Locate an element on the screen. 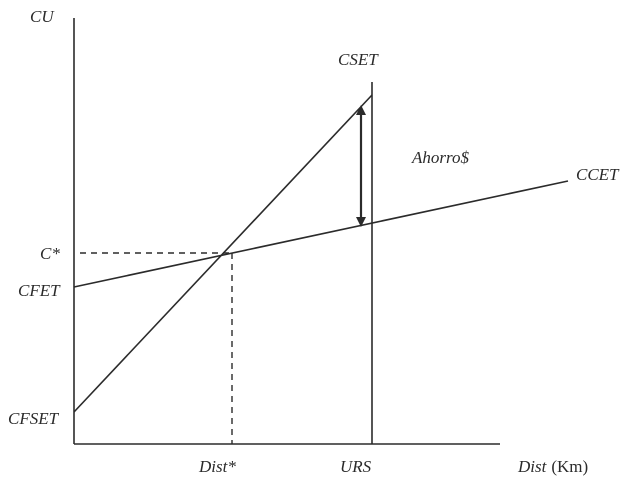 The width and height of the screenshot is (630, 477). x-axis-label: Dist (Km) is located at coordinates (552, 466).